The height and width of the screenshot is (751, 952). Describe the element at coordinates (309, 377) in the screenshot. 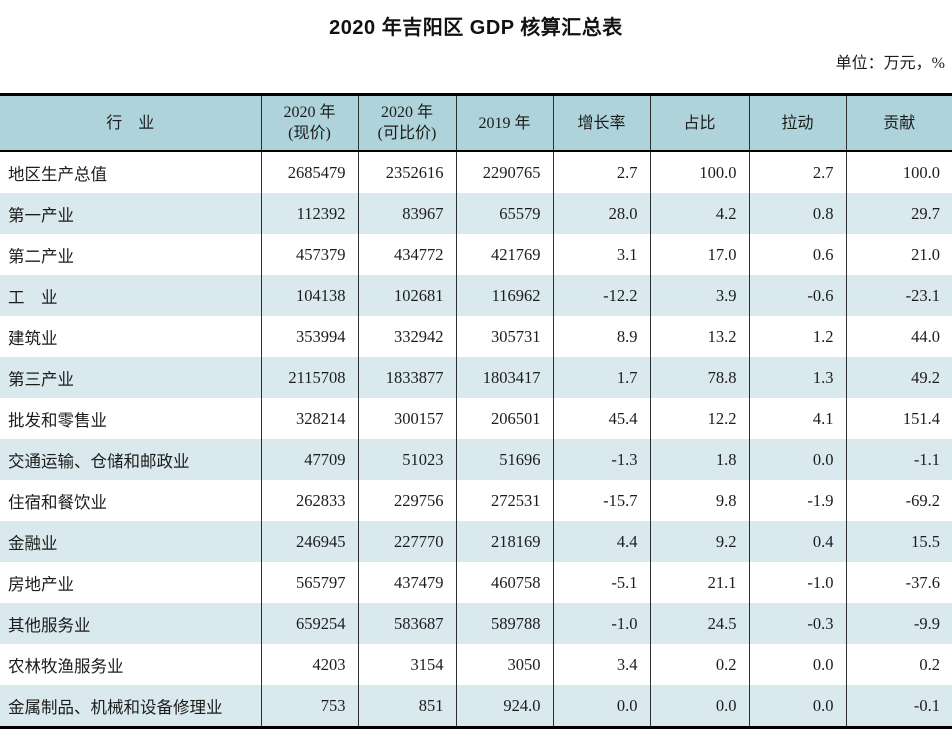

I see `value-cell: 2115708` at that location.